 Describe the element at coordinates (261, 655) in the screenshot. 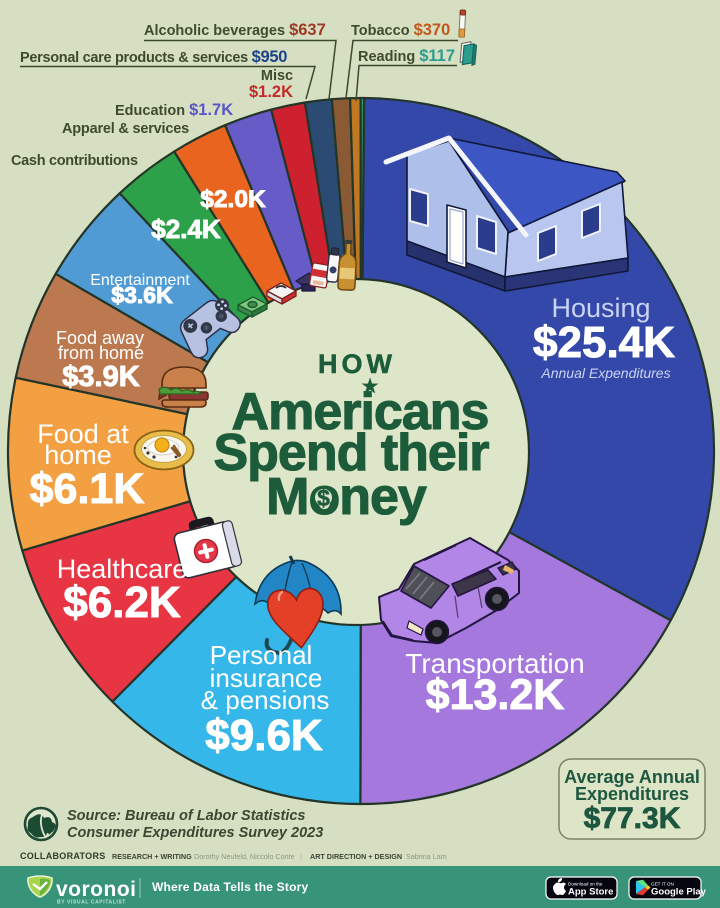

I see `svg-text: Personal` at that location.